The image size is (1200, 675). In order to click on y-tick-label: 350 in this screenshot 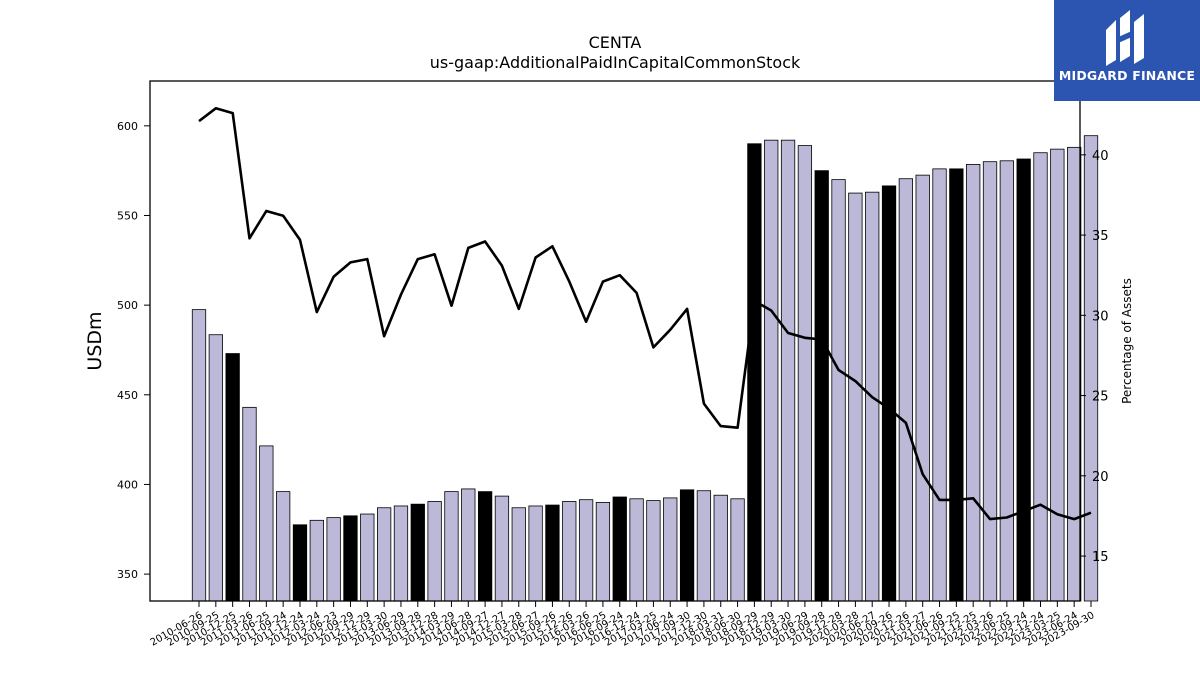, I will do `click(127, 574)`.